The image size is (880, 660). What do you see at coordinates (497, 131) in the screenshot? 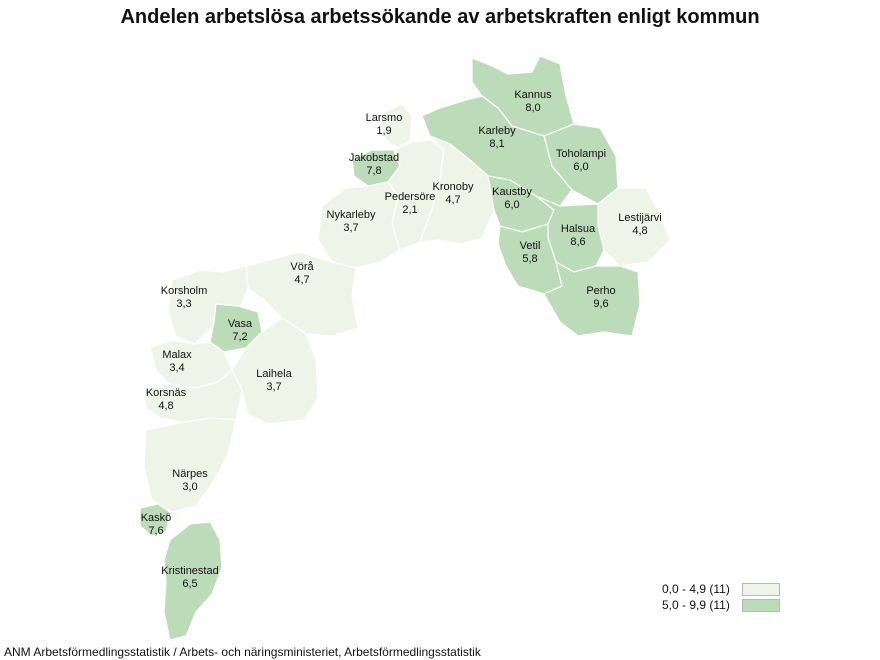
I see `label-name-karleby: Karleby` at bounding box center [497, 131].